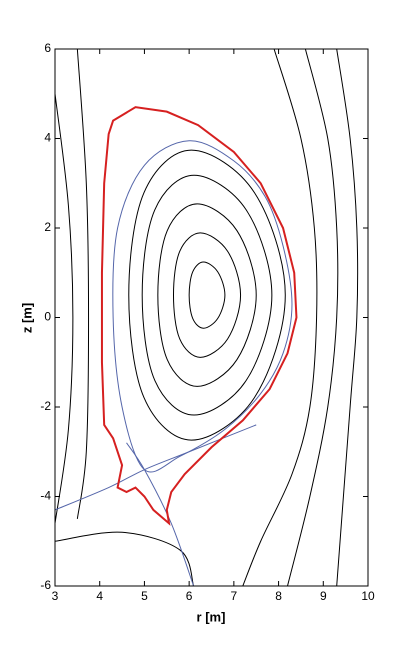  Describe the element at coordinates (211, 616) in the screenshot. I see `x-axis-title: r [m]` at that location.